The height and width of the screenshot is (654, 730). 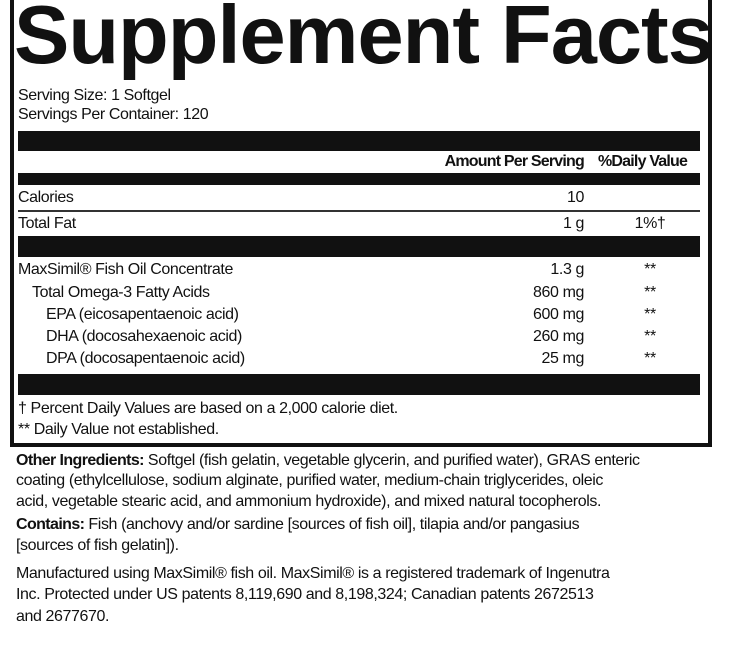 What do you see at coordinates (567, 269) in the screenshot?
I see `row-amount: 1.3 g` at bounding box center [567, 269].